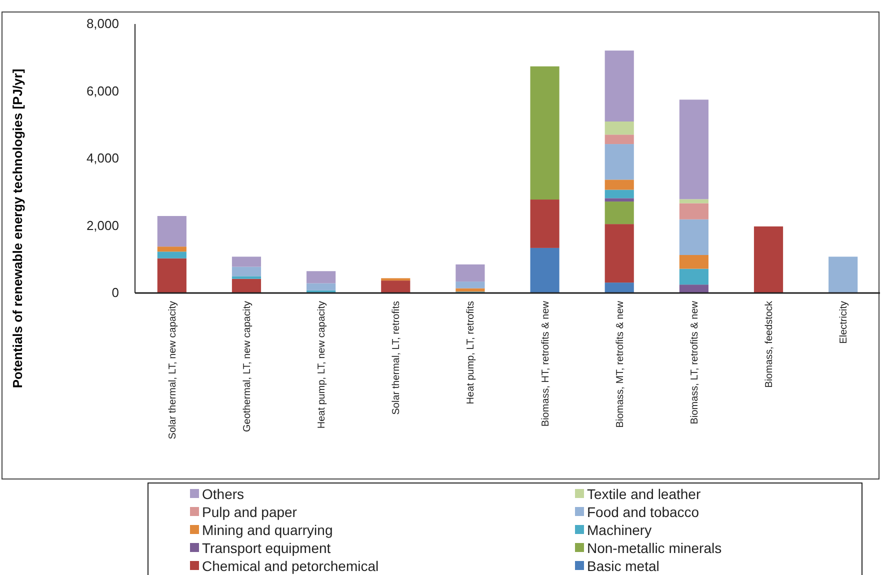  What do you see at coordinates (247, 366) in the screenshot?
I see `x-tick-label: Geothermal, LT, new capacity` at bounding box center [247, 366].